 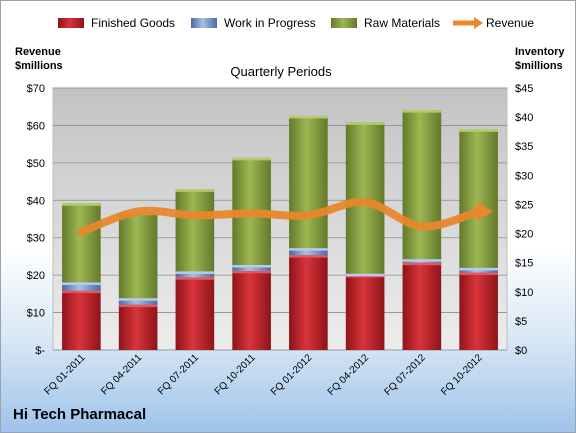 What do you see at coordinates (524, 205) in the screenshot?
I see `right-tick-label: $25` at bounding box center [524, 205].